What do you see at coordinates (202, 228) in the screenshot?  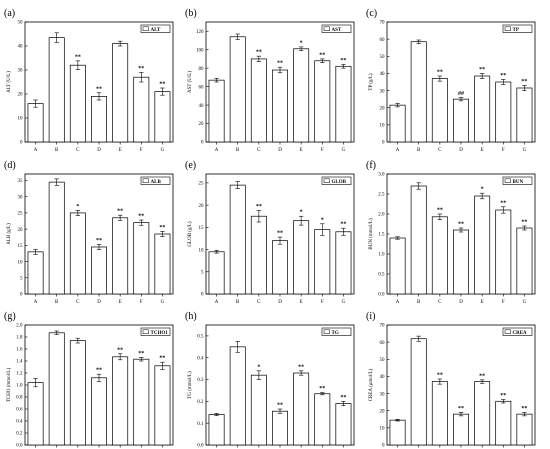 I see `y-tick-label: 15` at bounding box center [202, 228].